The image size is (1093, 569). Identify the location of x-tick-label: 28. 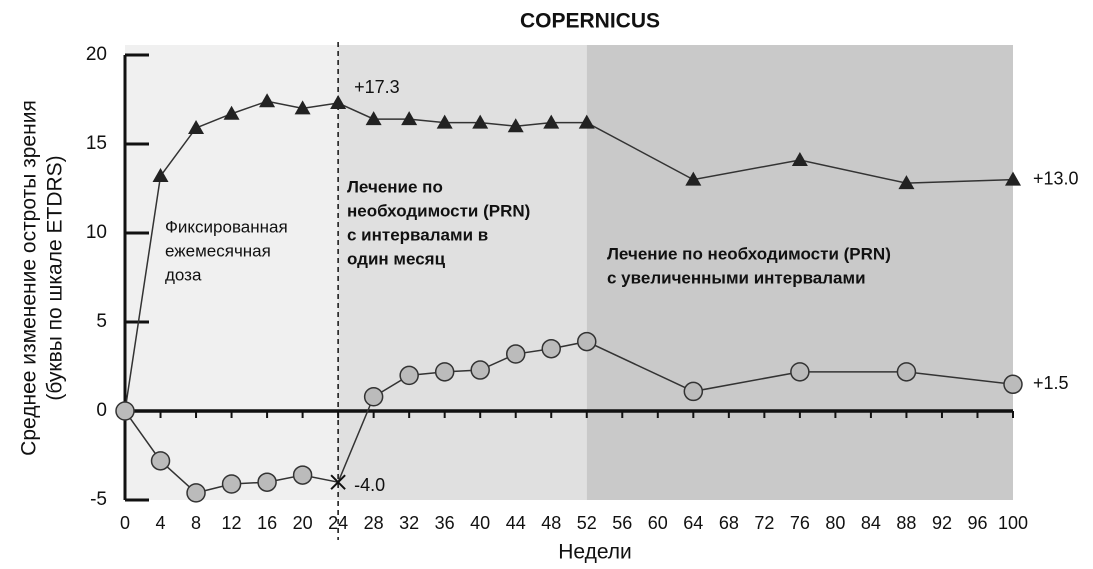
(374, 523).